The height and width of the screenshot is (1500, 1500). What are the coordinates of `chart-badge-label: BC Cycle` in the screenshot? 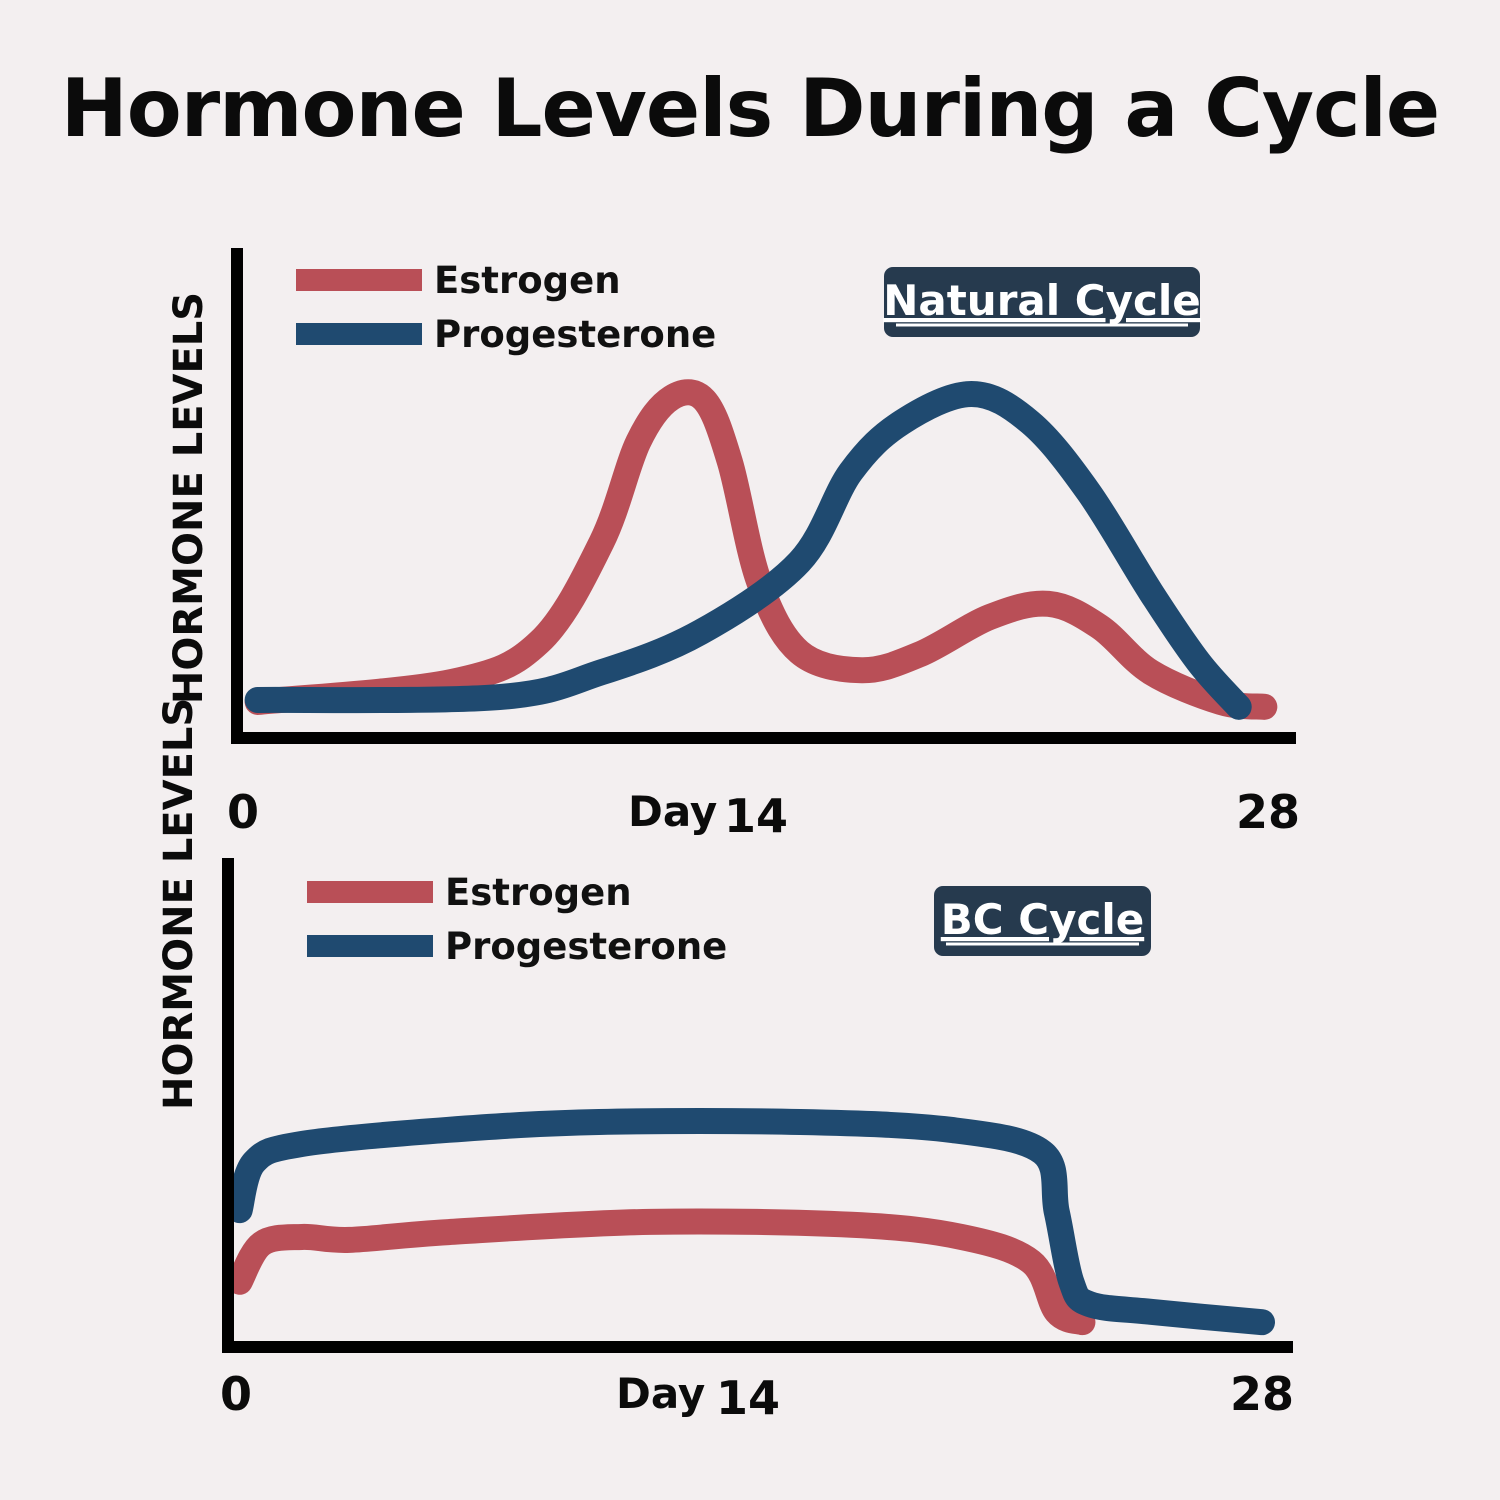 It's located at (1042, 919).